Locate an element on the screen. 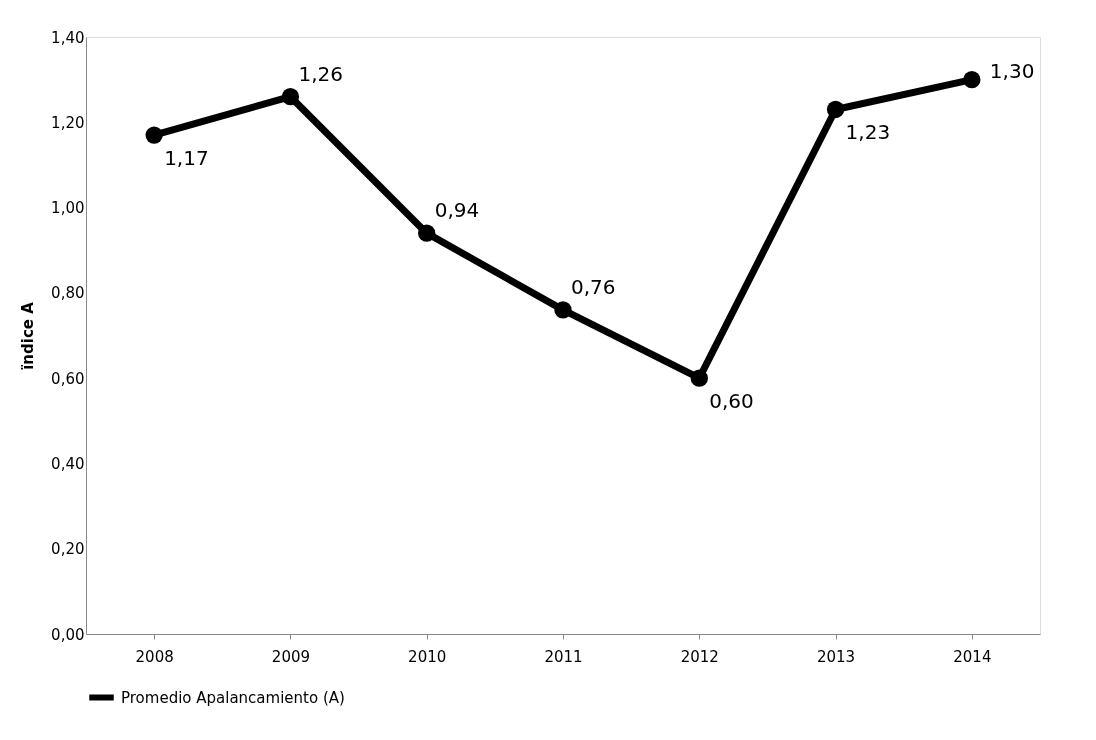 Image resolution: width=1096 pixels, height=740 pixels. legend-label: Promedio Apalancamiento (A) is located at coordinates (233, 697).